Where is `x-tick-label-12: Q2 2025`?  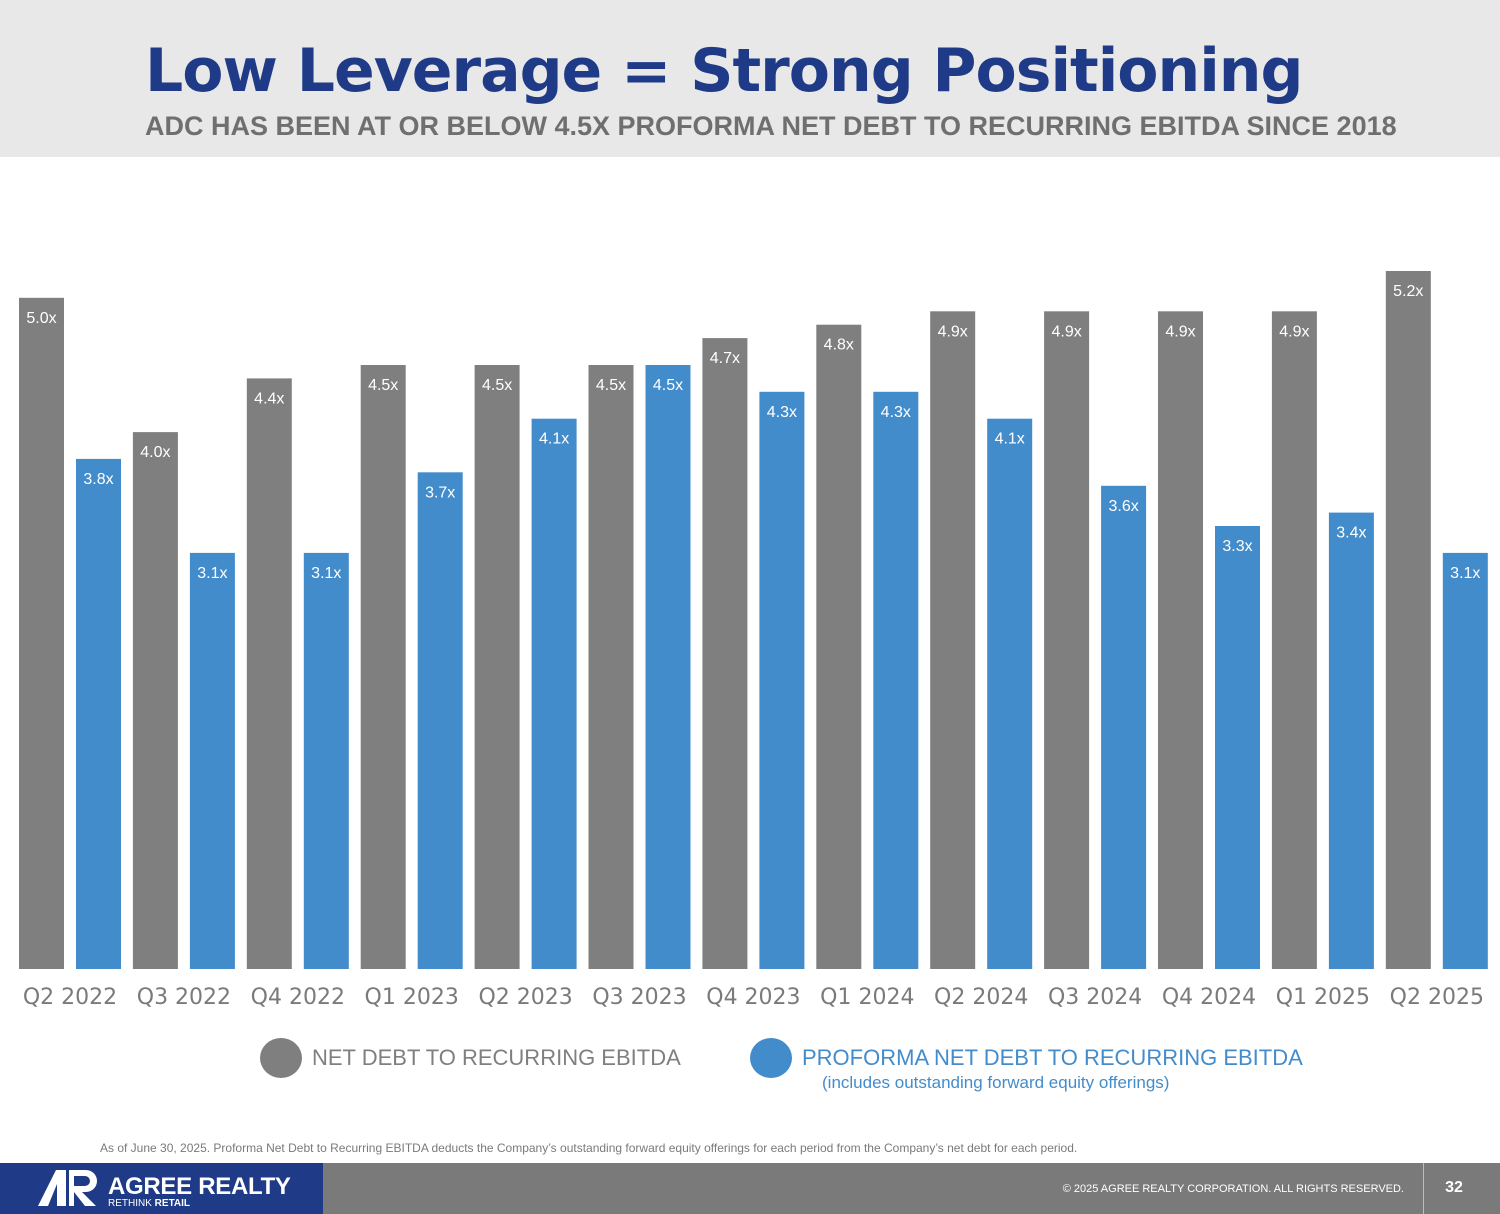
x-tick-label-12: Q2 2025 is located at coordinates (1437, 997).